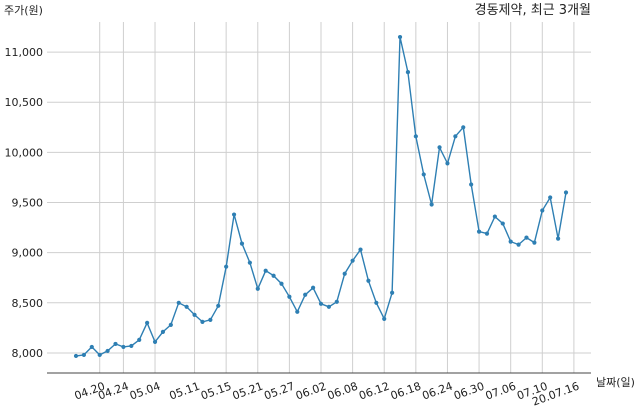 The height and width of the screenshot is (414, 640). What do you see at coordinates (145, 391) in the screenshot?
I see `x-tick-label: 05.04` at bounding box center [145, 391].